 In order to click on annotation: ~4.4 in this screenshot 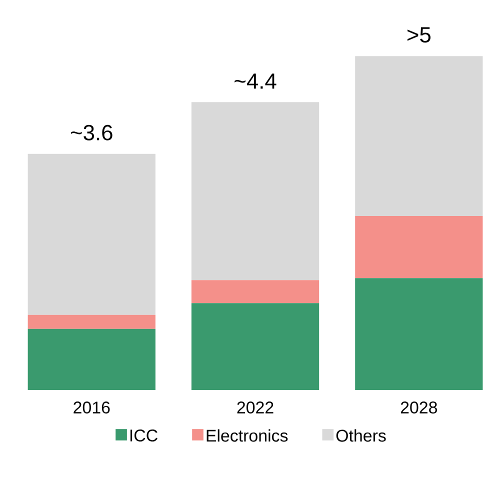, I will do `click(255, 81)`.